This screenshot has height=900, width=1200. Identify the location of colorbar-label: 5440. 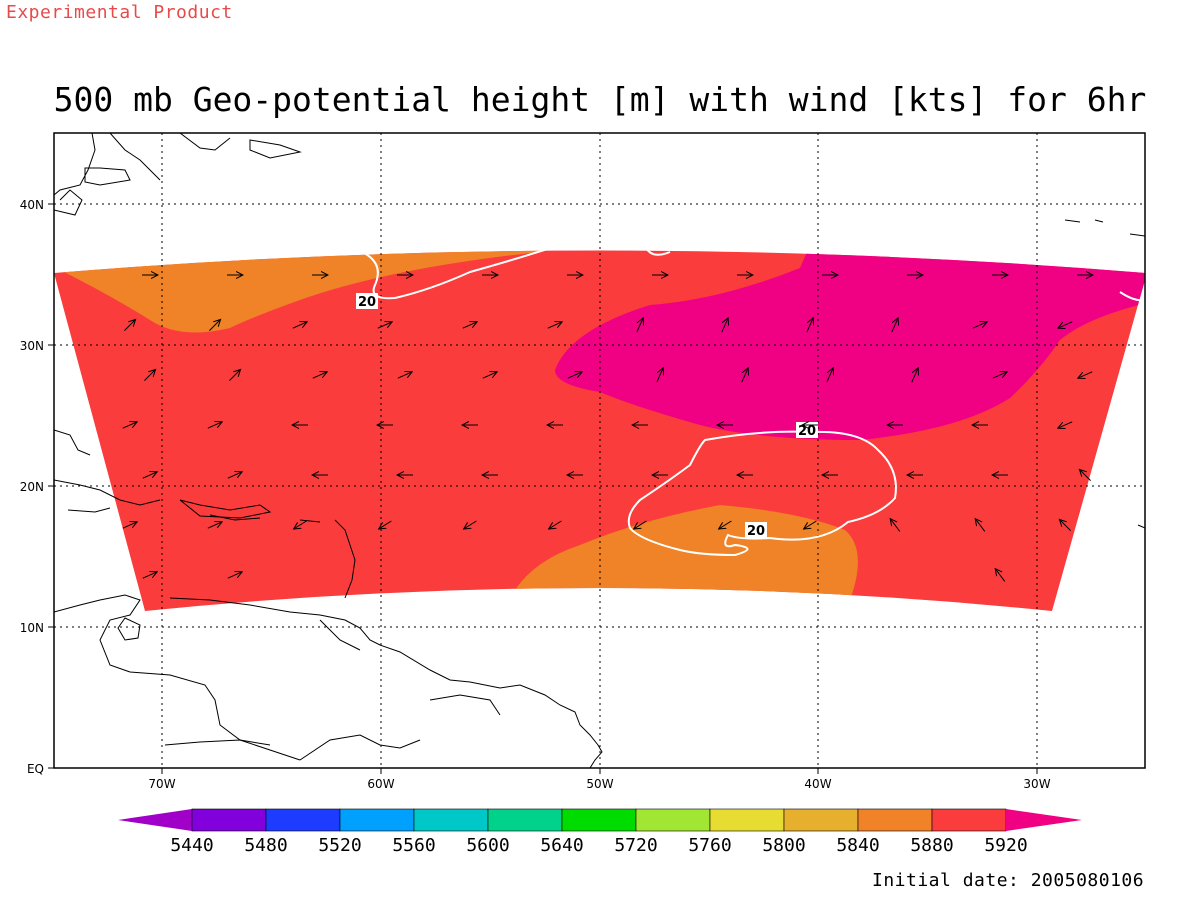
(191, 845).